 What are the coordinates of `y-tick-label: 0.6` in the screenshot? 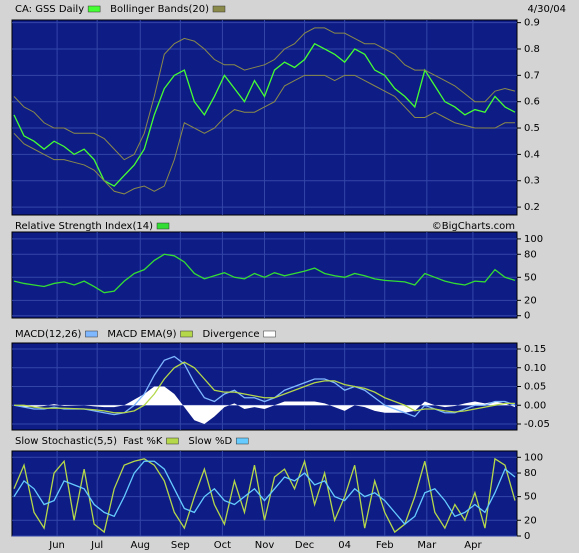 It's located at (532, 102).